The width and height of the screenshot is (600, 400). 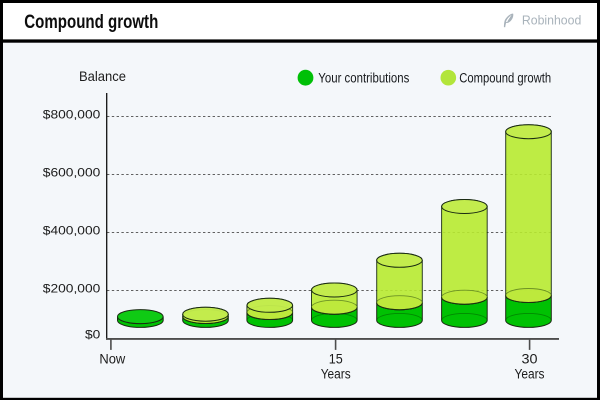 I want to click on svg-text: Robinhood, so click(x=551, y=20).